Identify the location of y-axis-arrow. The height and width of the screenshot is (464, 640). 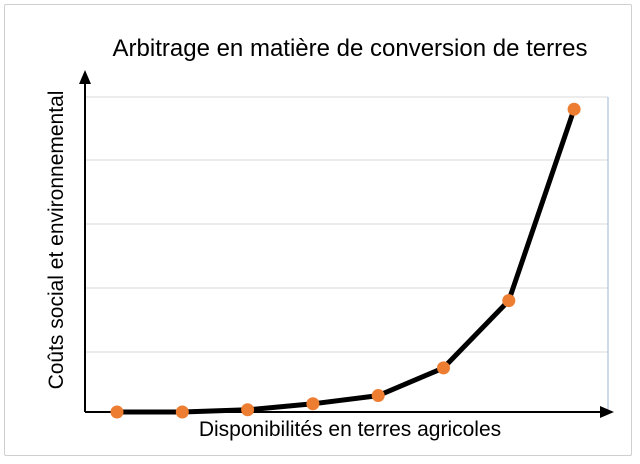
(85, 77).